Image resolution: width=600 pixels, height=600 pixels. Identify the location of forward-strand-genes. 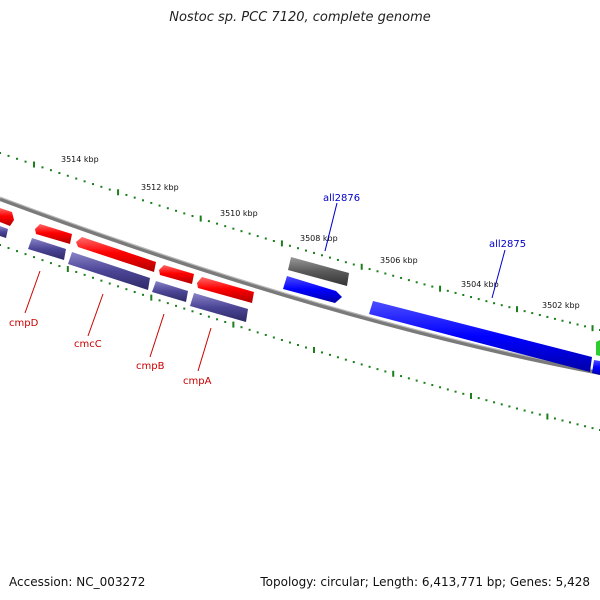
(127, 255).